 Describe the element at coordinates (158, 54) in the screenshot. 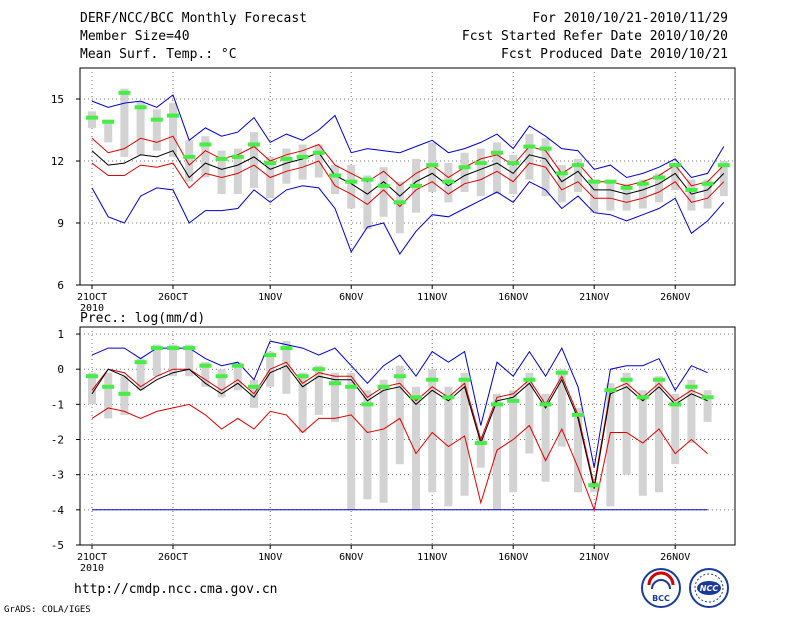

I see `variable-label: Mean Surf. Temp.: °C` at that location.